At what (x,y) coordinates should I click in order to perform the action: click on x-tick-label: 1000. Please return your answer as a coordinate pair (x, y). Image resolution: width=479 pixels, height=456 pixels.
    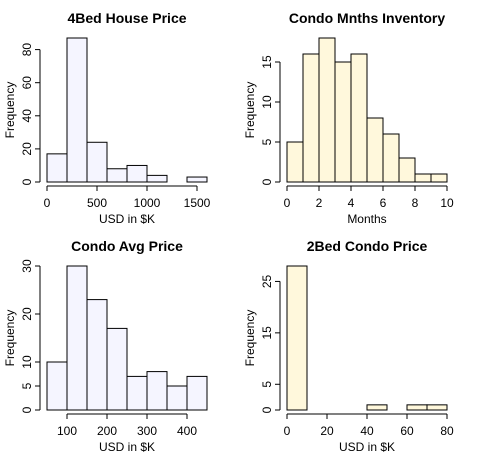
    Looking at the image, I should click on (147, 203).